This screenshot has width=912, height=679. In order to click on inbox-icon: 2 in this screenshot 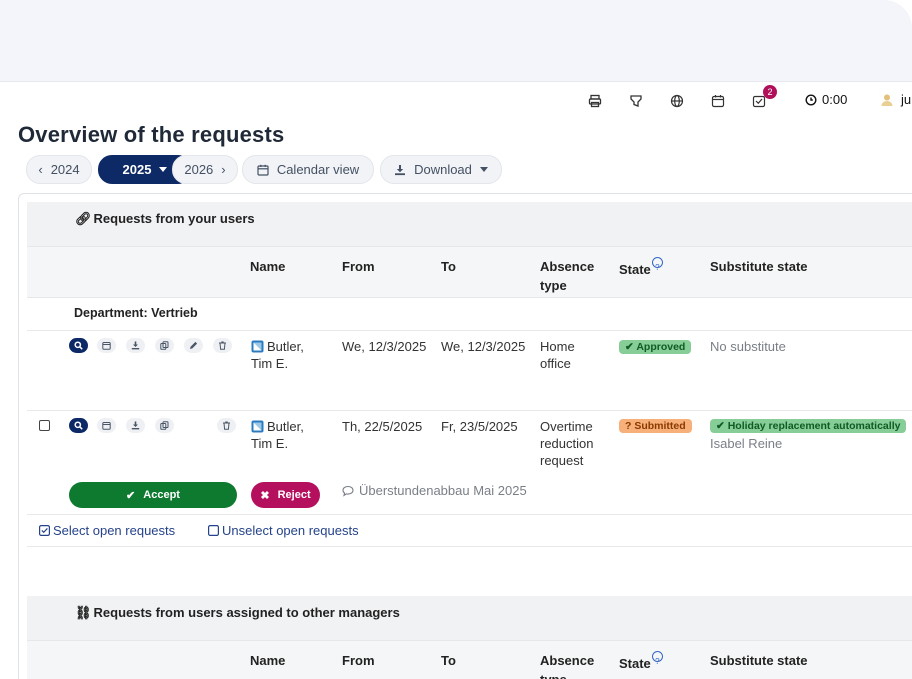, I will do `click(763, 97)`.